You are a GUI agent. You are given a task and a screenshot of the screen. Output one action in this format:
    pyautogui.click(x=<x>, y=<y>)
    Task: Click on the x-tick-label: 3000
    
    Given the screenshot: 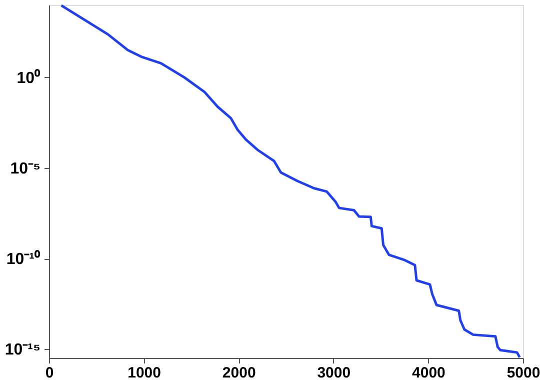 What is the action you would take?
    pyautogui.click(x=334, y=373)
    